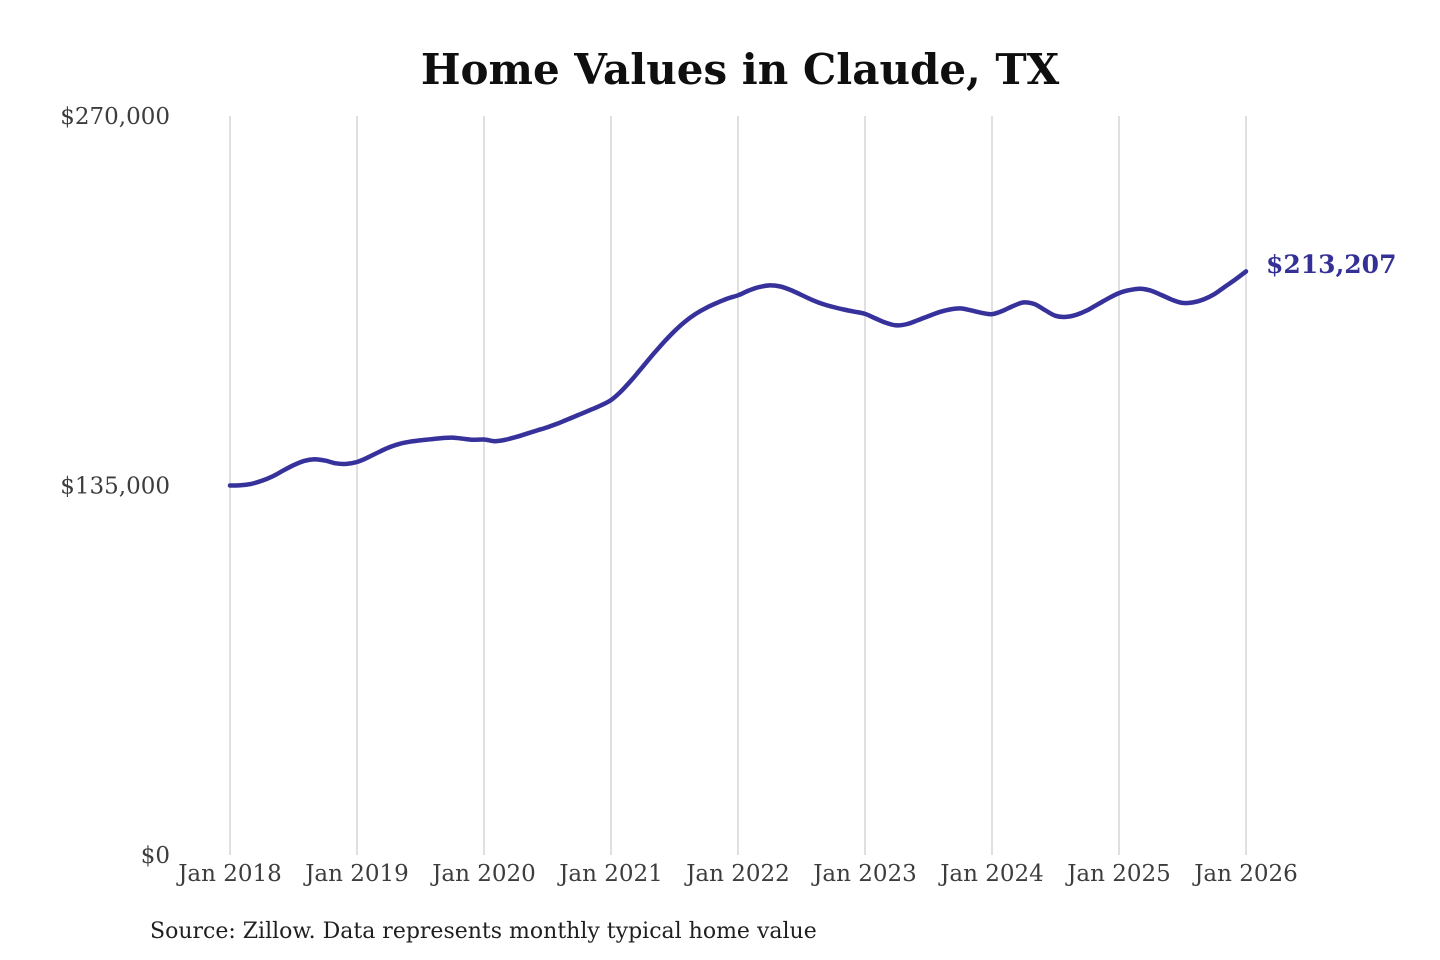  What do you see at coordinates (610, 874) in the screenshot?
I see `x-tick-label: Jan 2021` at bounding box center [610, 874].